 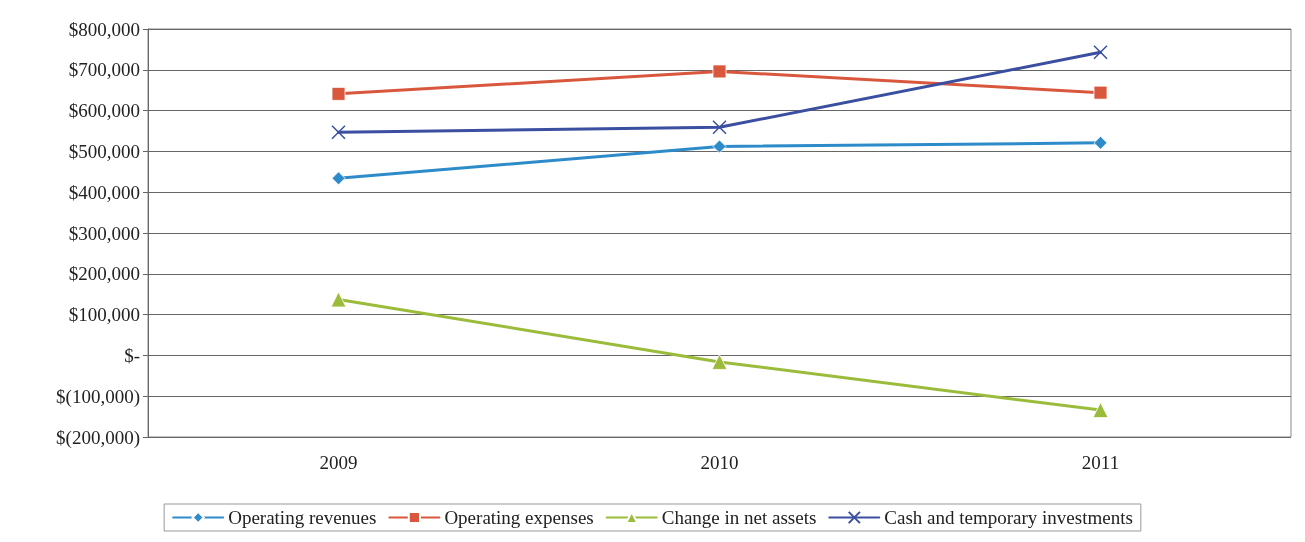 I want to click on y-tick-label: $(200,000), so click(x=98, y=437).